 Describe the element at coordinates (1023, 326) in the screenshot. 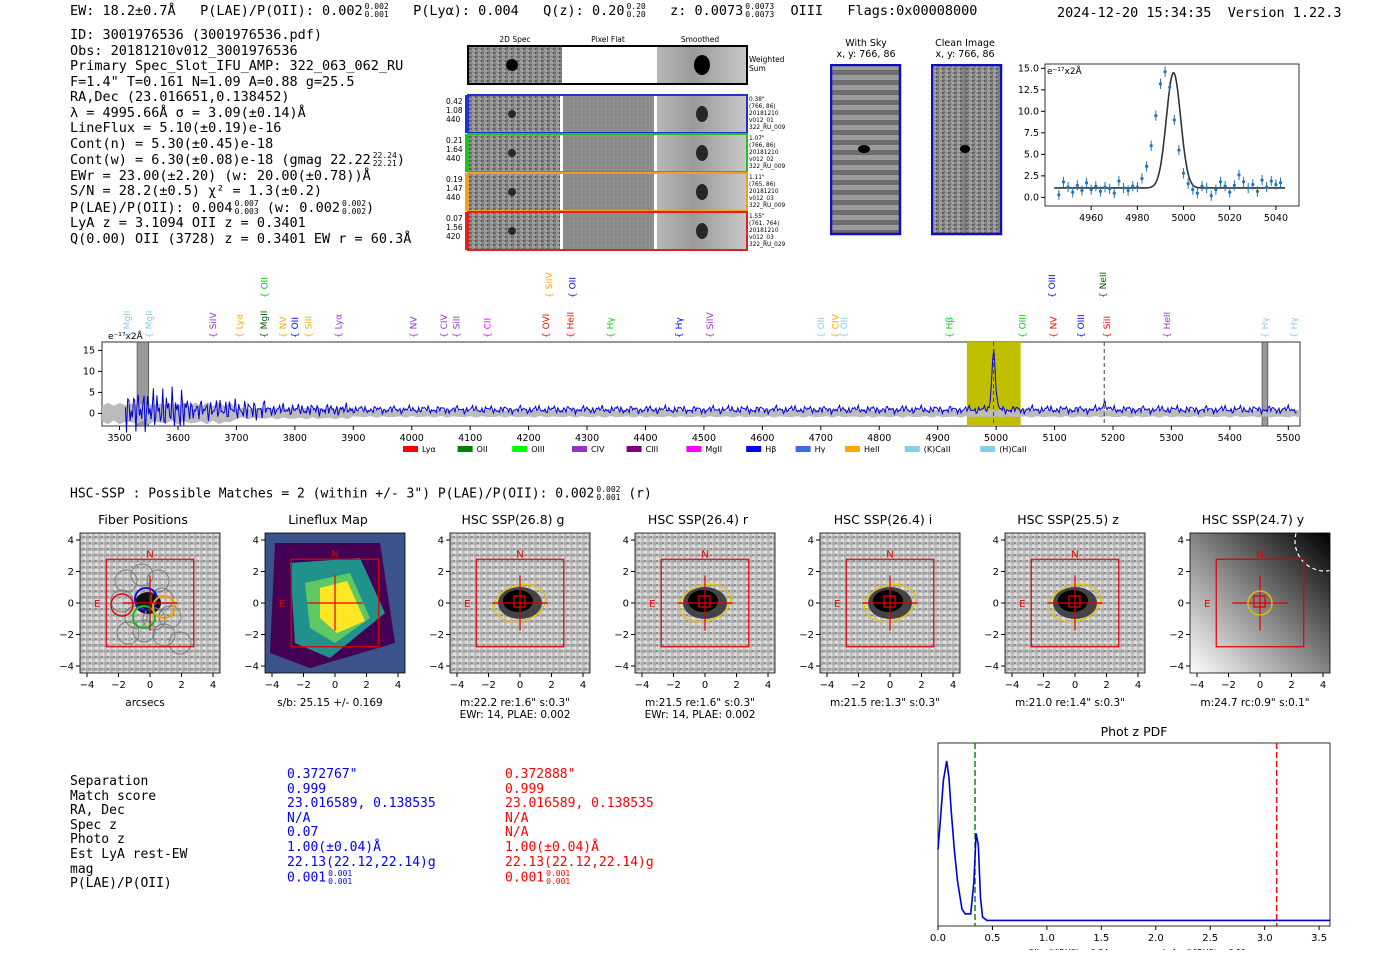

I see `spec-line-label-25: { OIII` at that location.